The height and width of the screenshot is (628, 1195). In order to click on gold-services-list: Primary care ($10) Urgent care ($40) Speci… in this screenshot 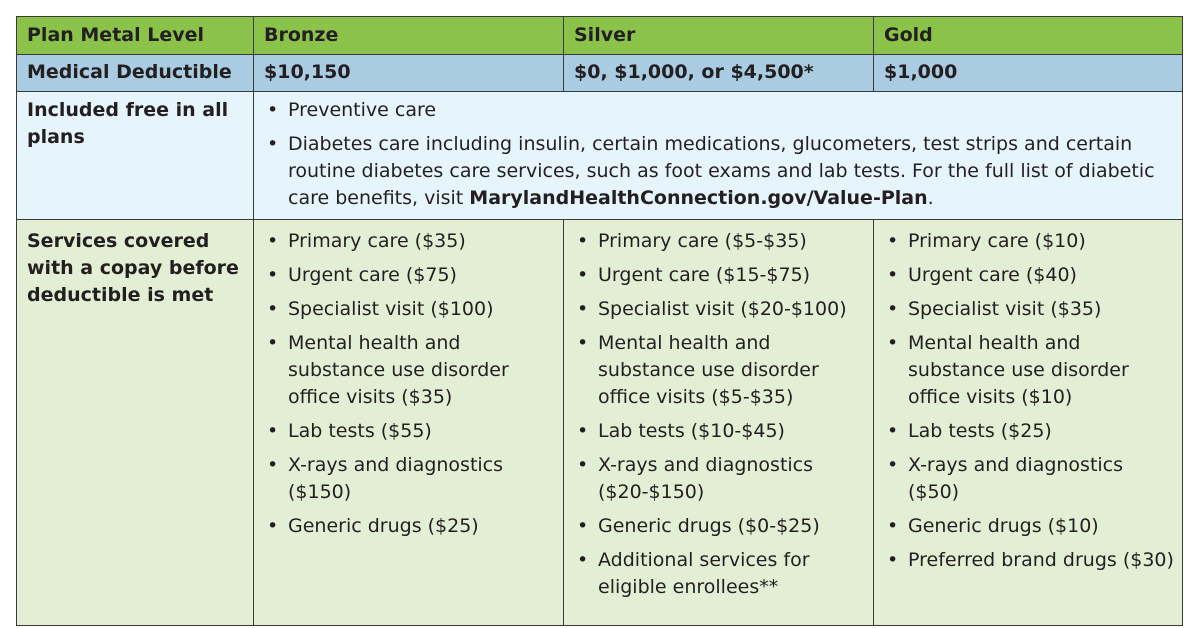, I will do `click(1029, 401)`.